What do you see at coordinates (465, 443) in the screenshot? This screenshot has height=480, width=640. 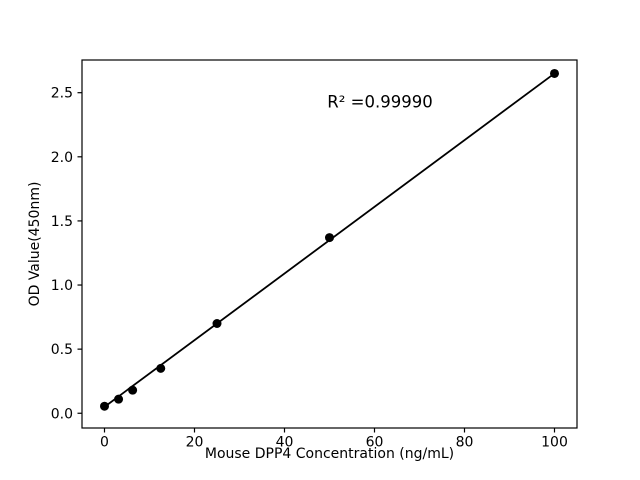 I see `x-tick-label: 80` at bounding box center [465, 443].